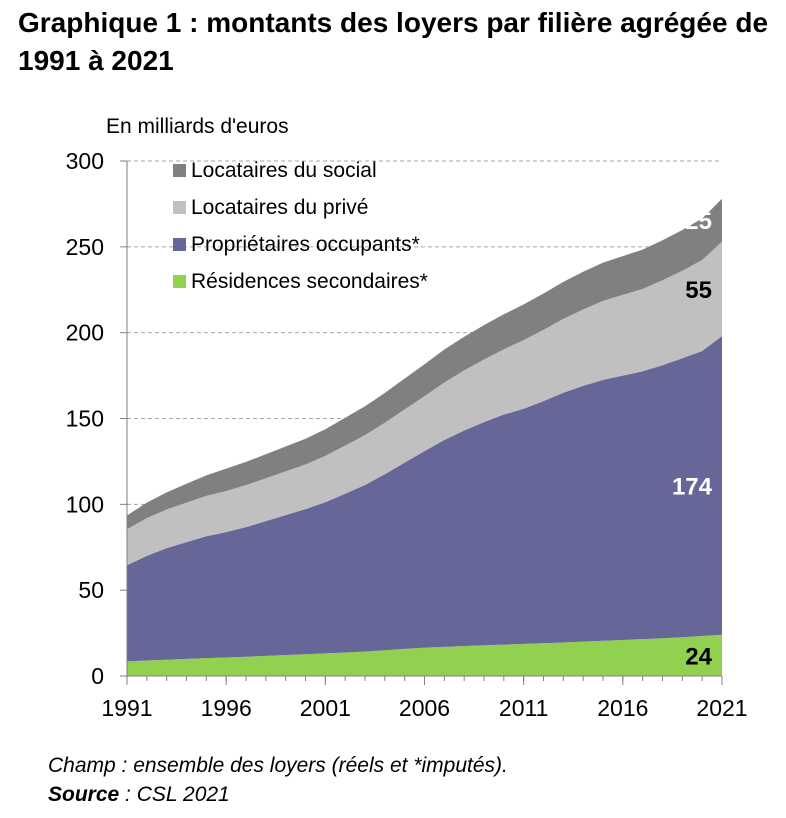 The height and width of the screenshot is (818, 786). What do you see at coordinates (721, 708) in the screenshot?
I see `x-tick-label: 2021` at bounding box center [721, 708].